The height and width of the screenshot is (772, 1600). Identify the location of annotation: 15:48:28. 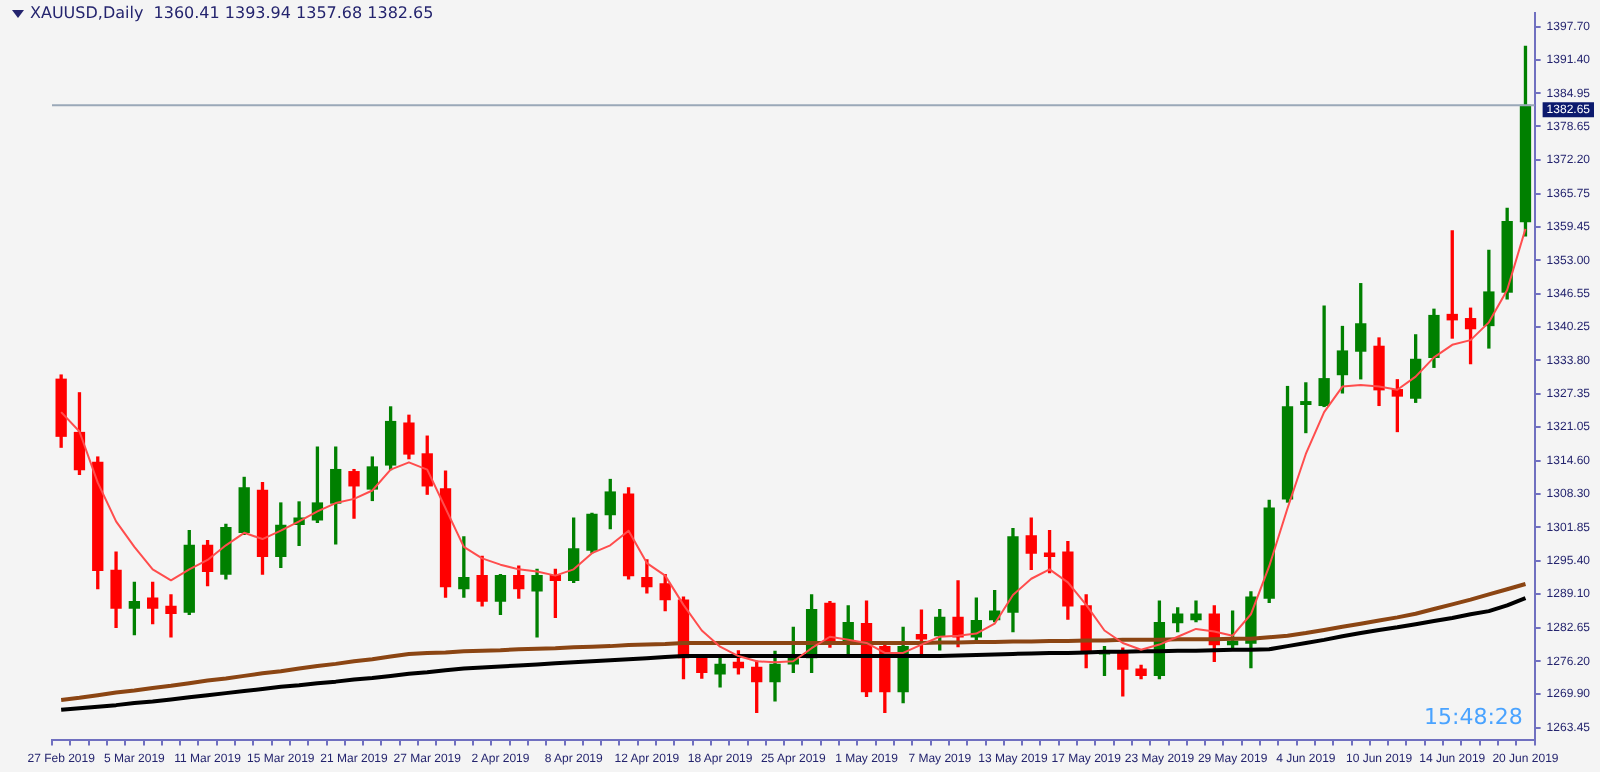
(1473, 717).